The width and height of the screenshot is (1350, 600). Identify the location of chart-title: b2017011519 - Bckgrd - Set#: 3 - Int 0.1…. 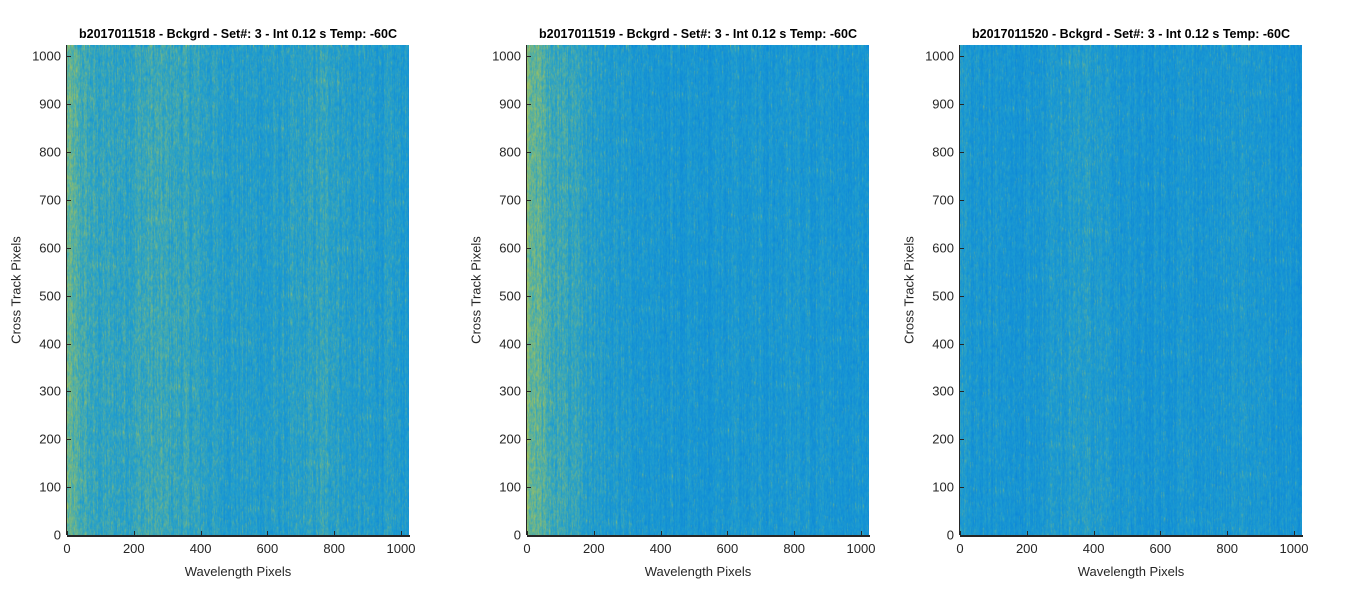
(698, 34).